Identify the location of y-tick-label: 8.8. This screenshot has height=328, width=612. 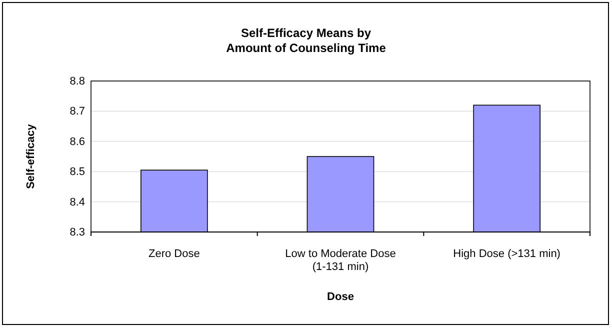
(77, 82).